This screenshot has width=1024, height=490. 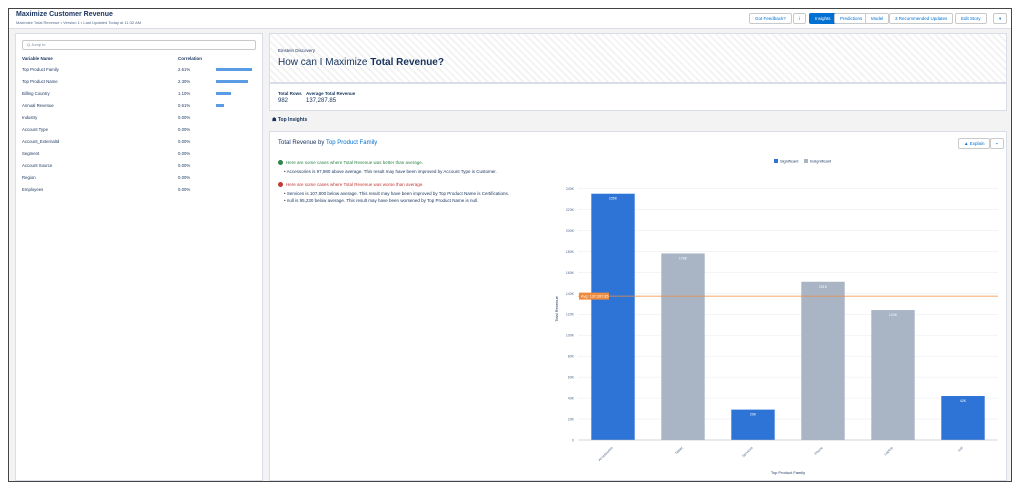 What do you see at coordinates (570, 294) in the screenshot?
I see `y-tick-label: 140K` at bounding box center [570, 294].